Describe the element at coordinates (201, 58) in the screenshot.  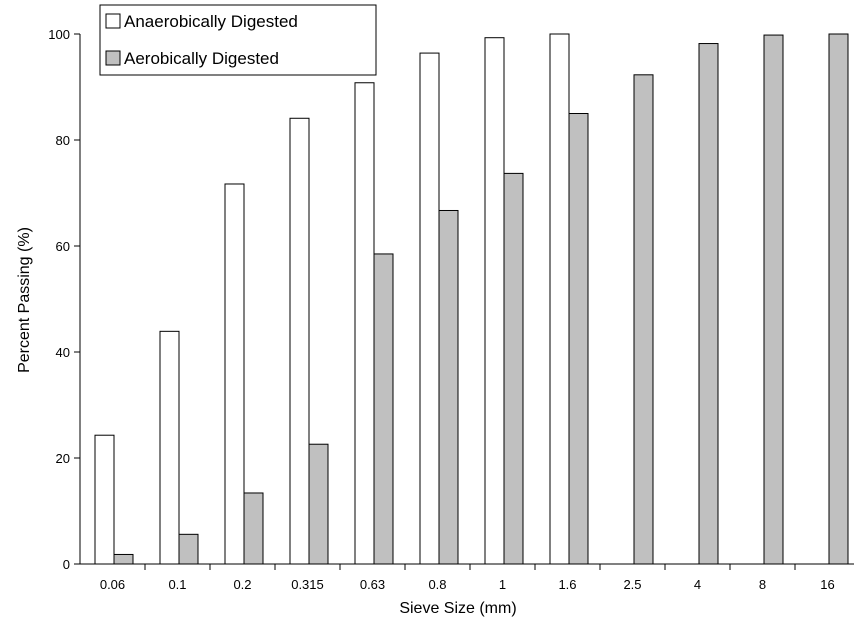
I see `legend-label-aerobic: Aerobically Digested` at that location.